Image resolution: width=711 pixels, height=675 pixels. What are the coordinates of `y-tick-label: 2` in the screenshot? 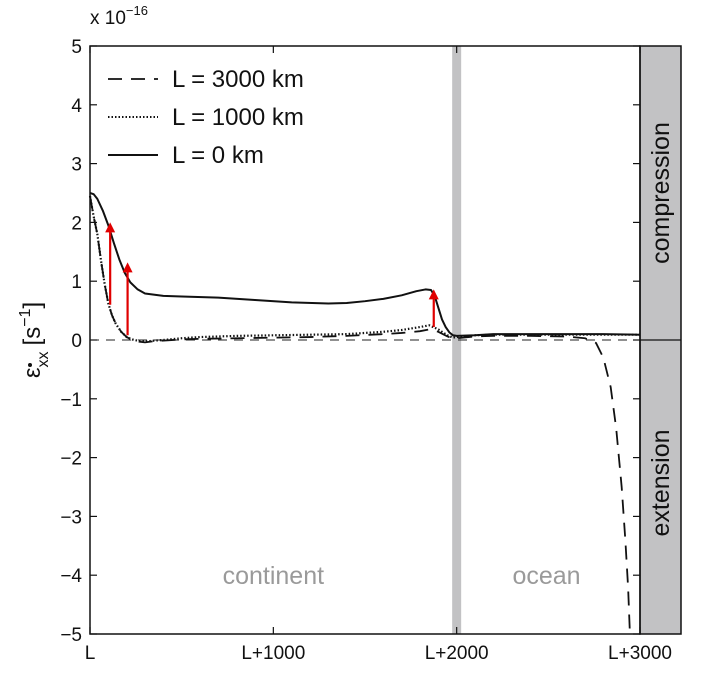 It's located at (76, 223).